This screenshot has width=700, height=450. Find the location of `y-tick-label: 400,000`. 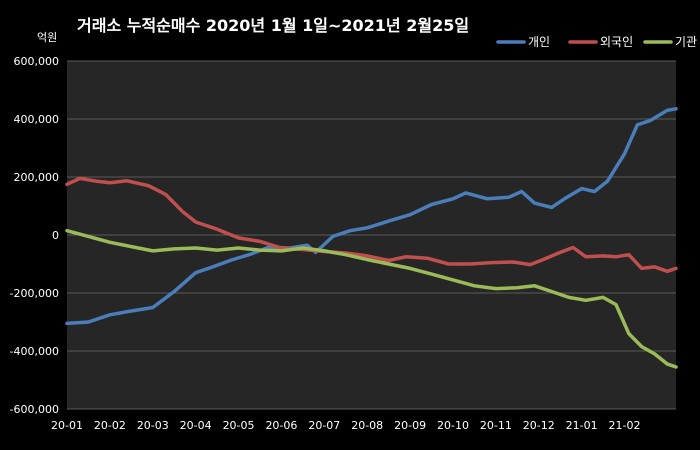

y-tick-label: 400,000 is located at coordinates (37, 119).